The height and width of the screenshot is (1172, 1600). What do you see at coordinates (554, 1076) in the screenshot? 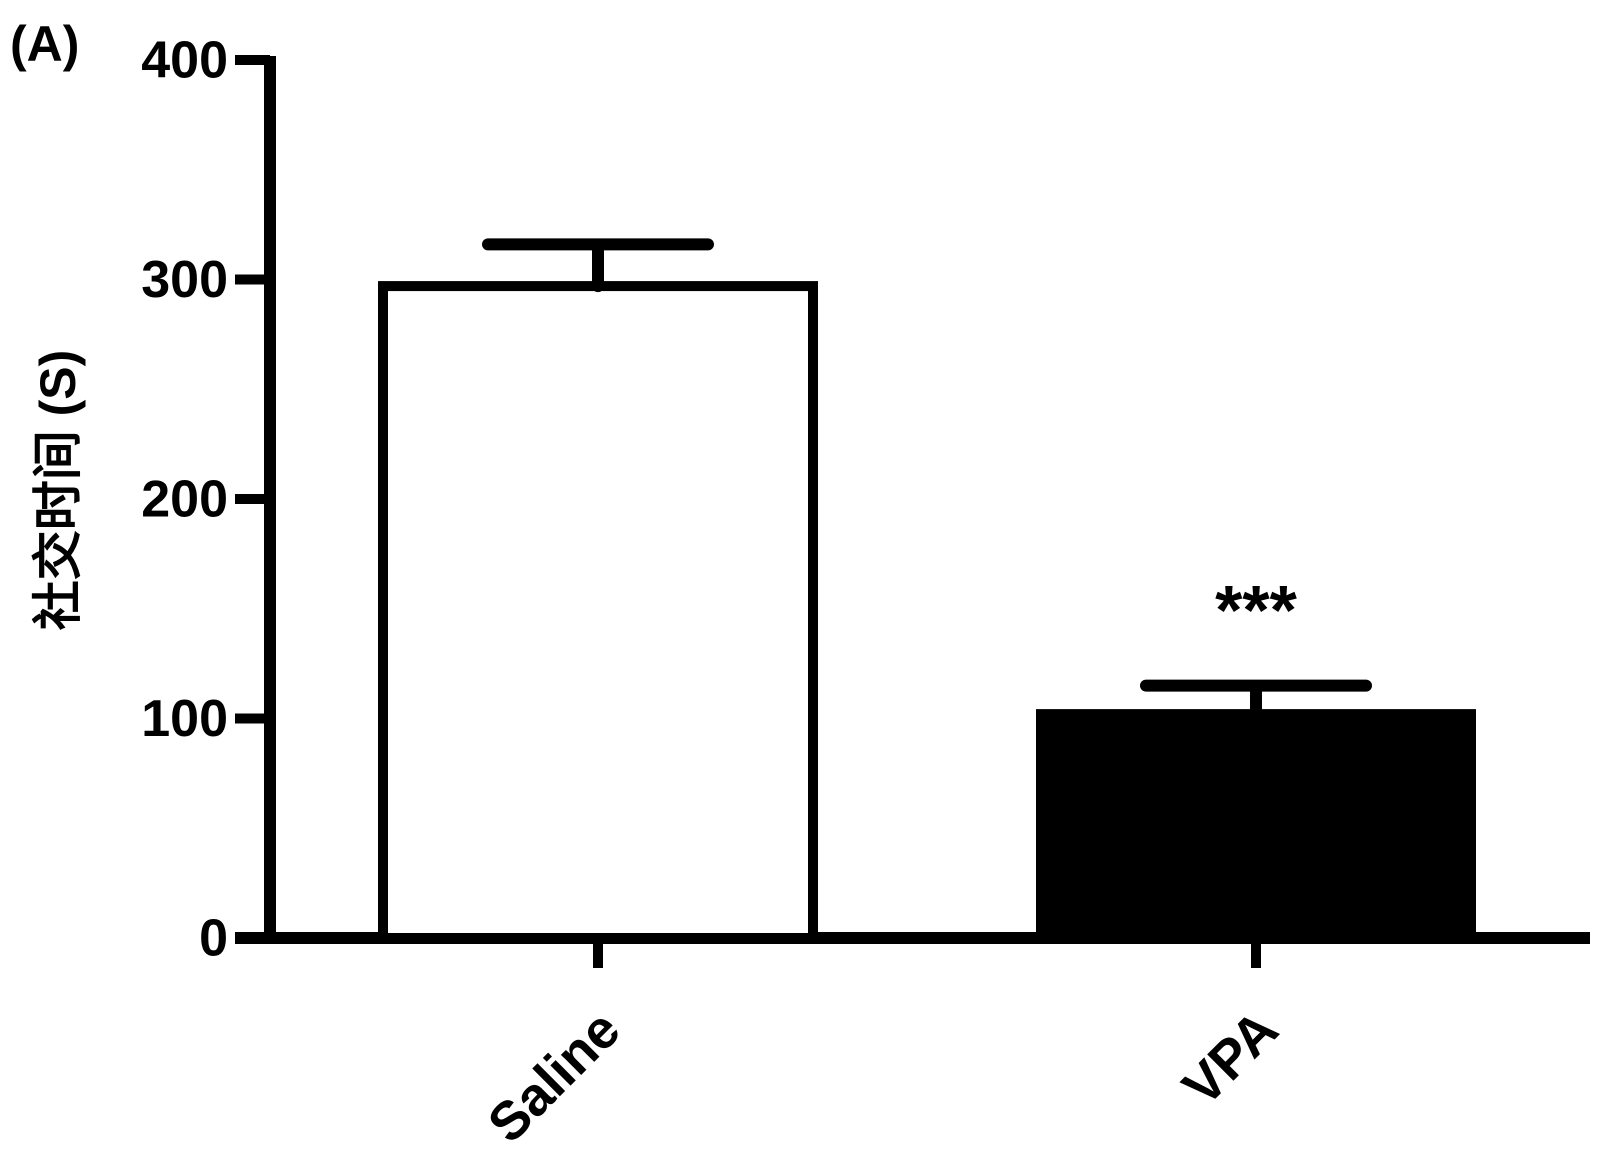
I see `x-tick-label: Saline` at bounding box center [554, 1076].